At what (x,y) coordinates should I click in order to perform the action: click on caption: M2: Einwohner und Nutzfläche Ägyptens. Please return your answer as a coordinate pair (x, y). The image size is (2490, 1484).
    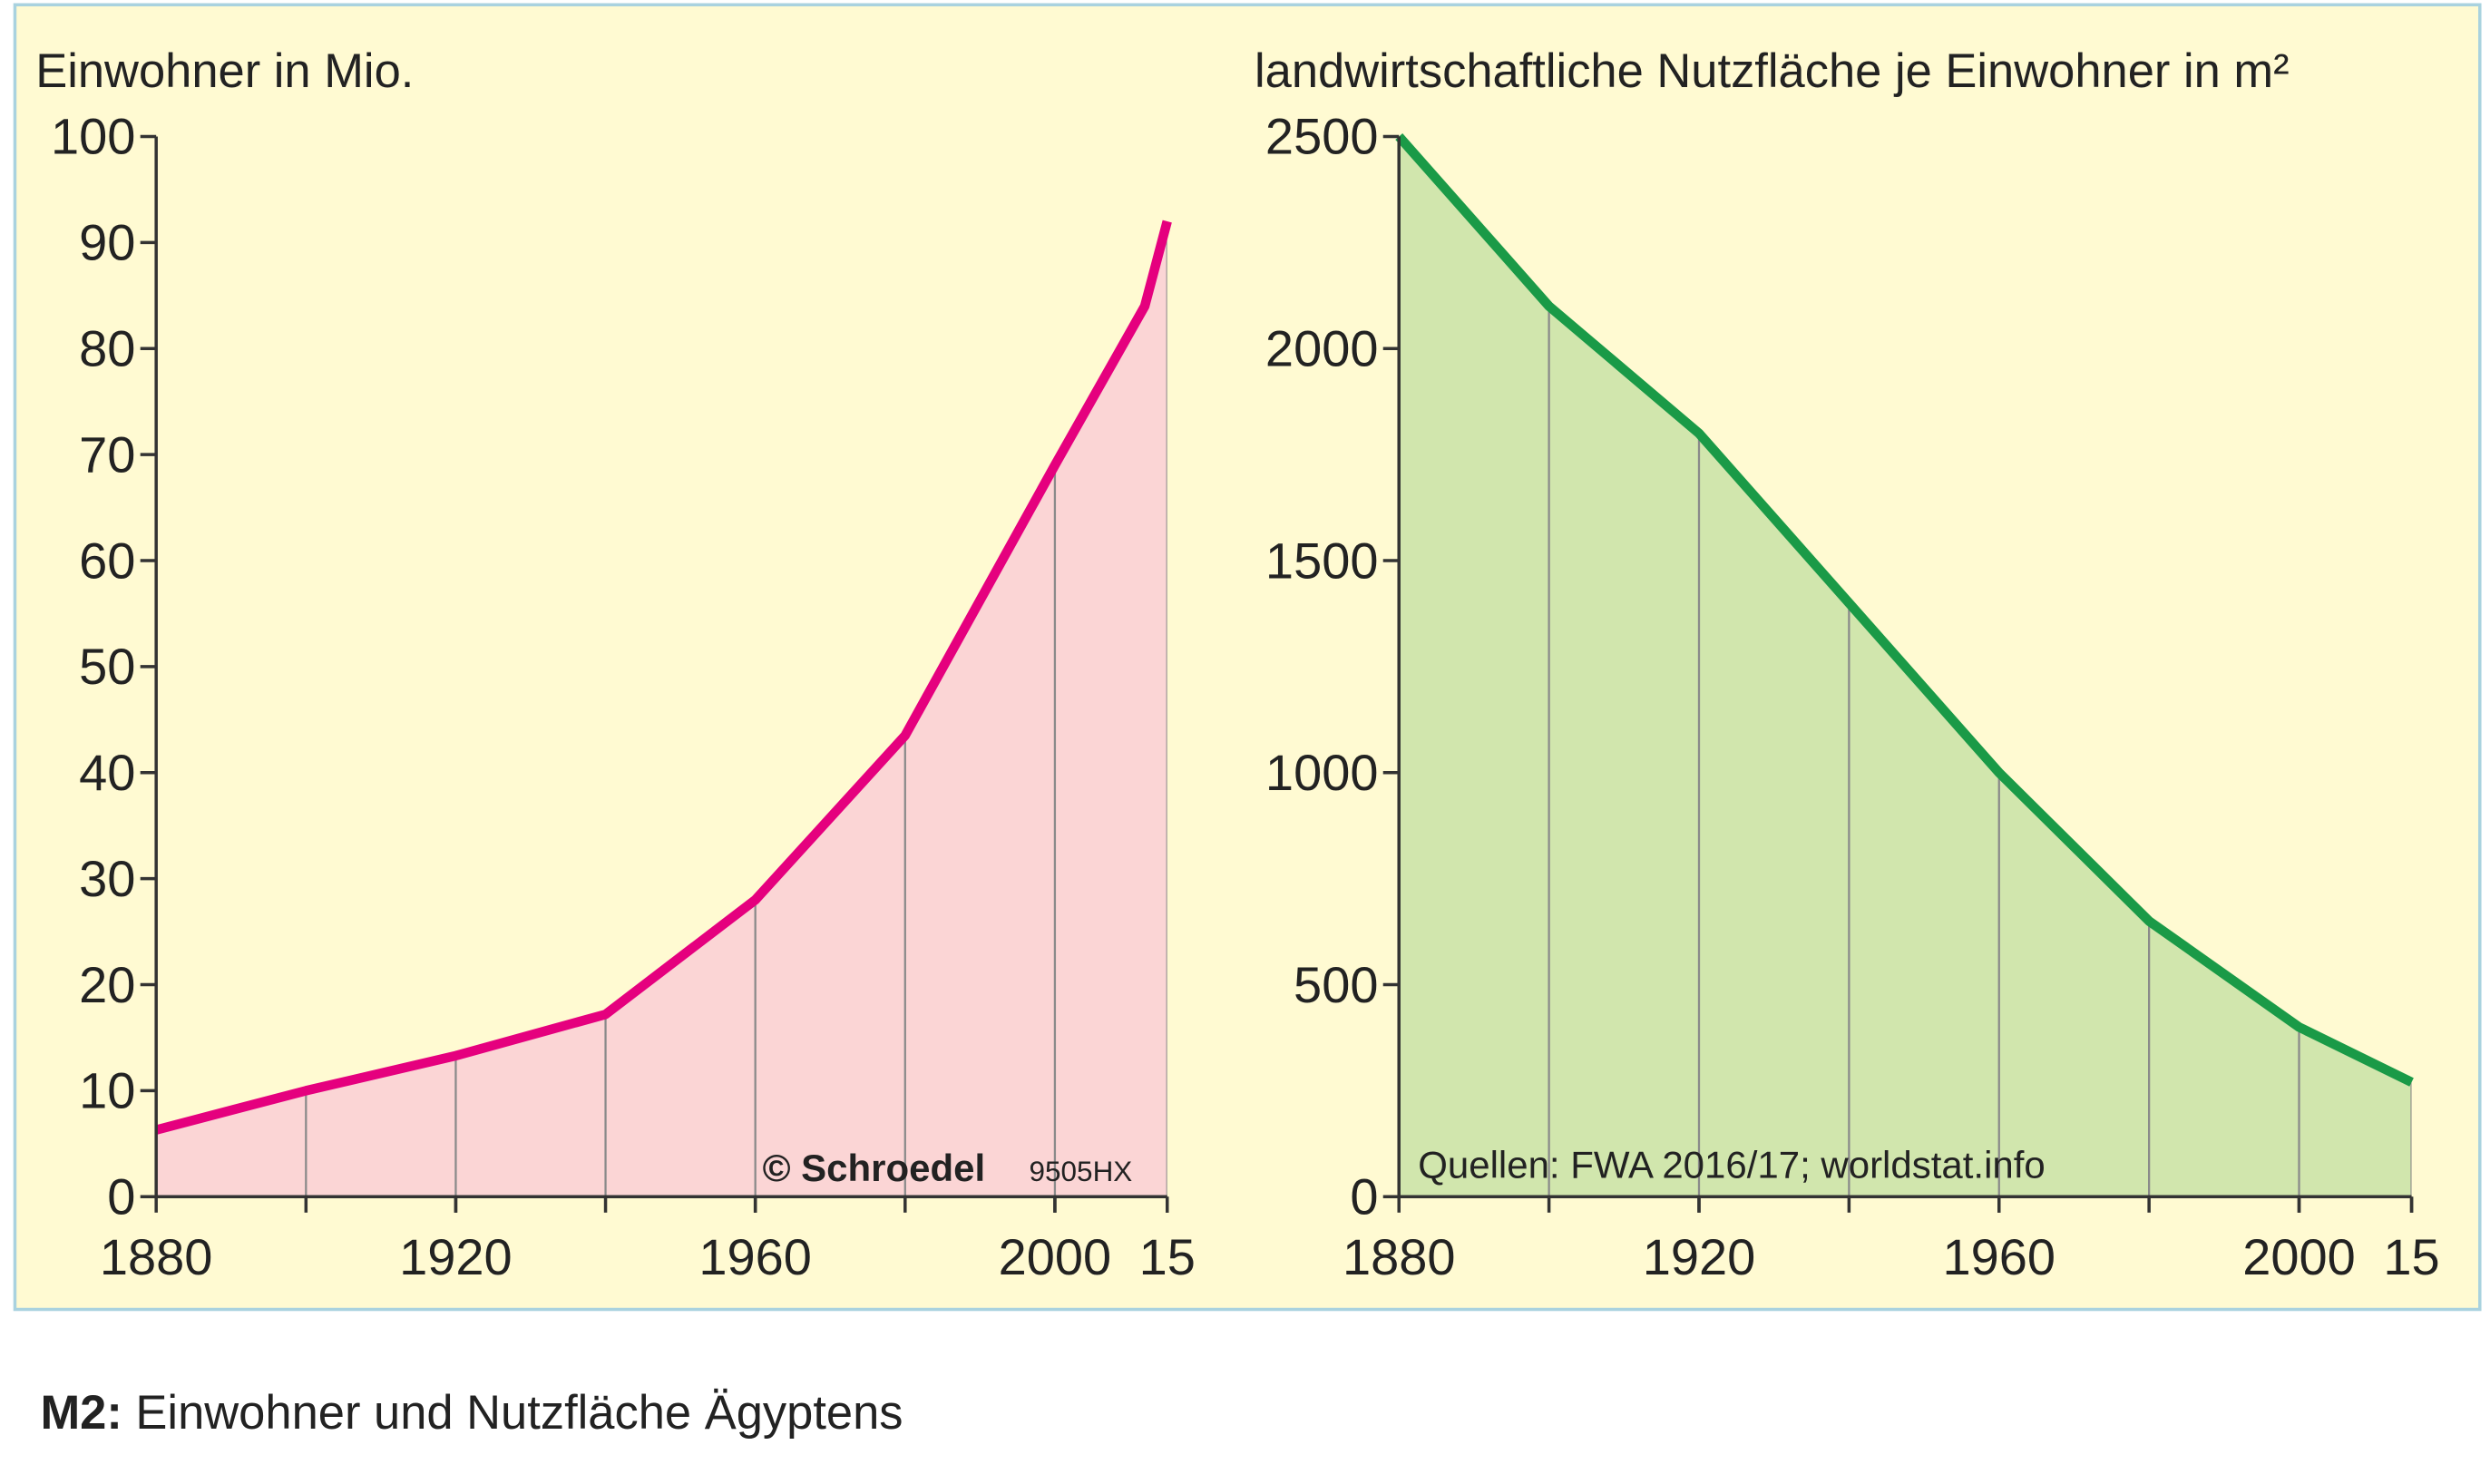
    Looking at the image, I should click on (471, 1413).